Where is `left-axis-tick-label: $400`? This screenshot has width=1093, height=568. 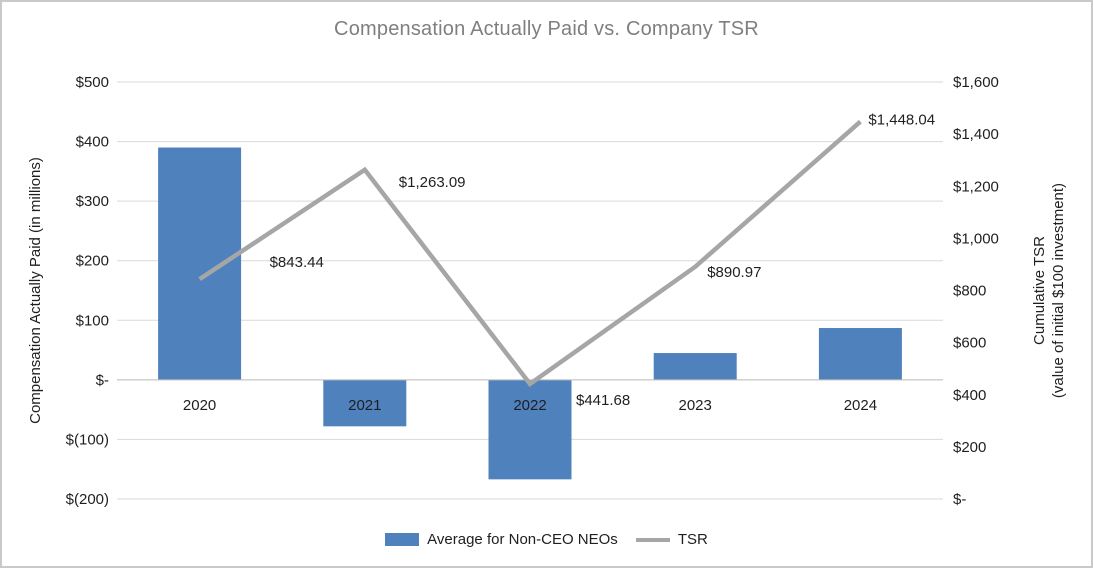
left-axis-tick-label: $400 is located at coordinates (92, 142).